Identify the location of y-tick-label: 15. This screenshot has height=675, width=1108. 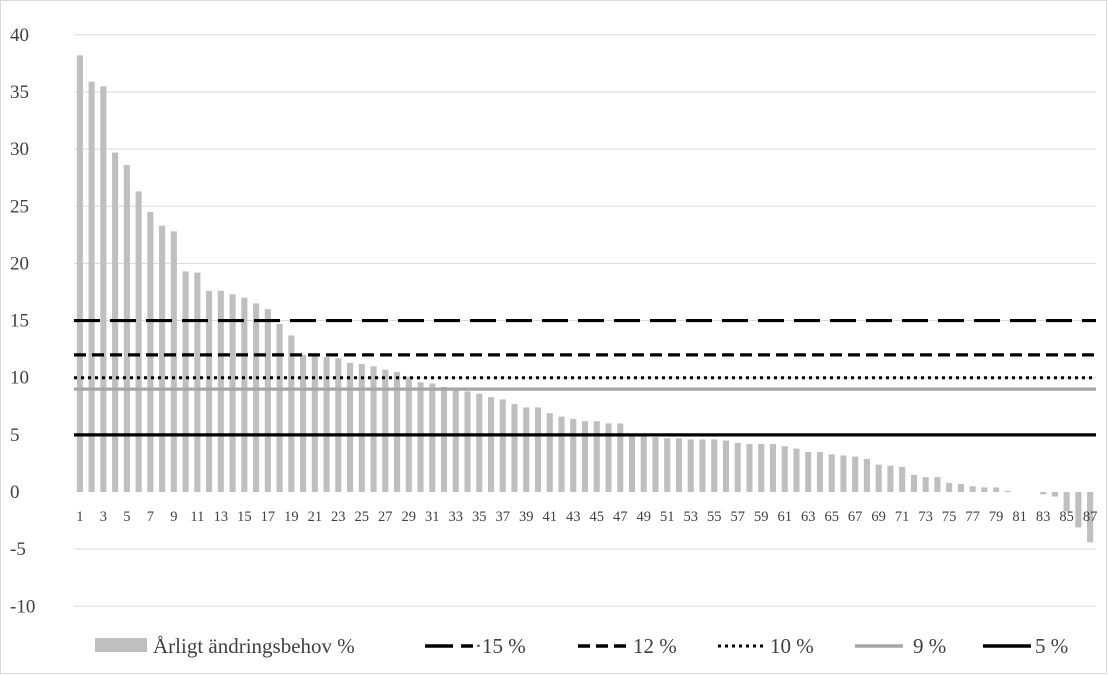
(19, 321).